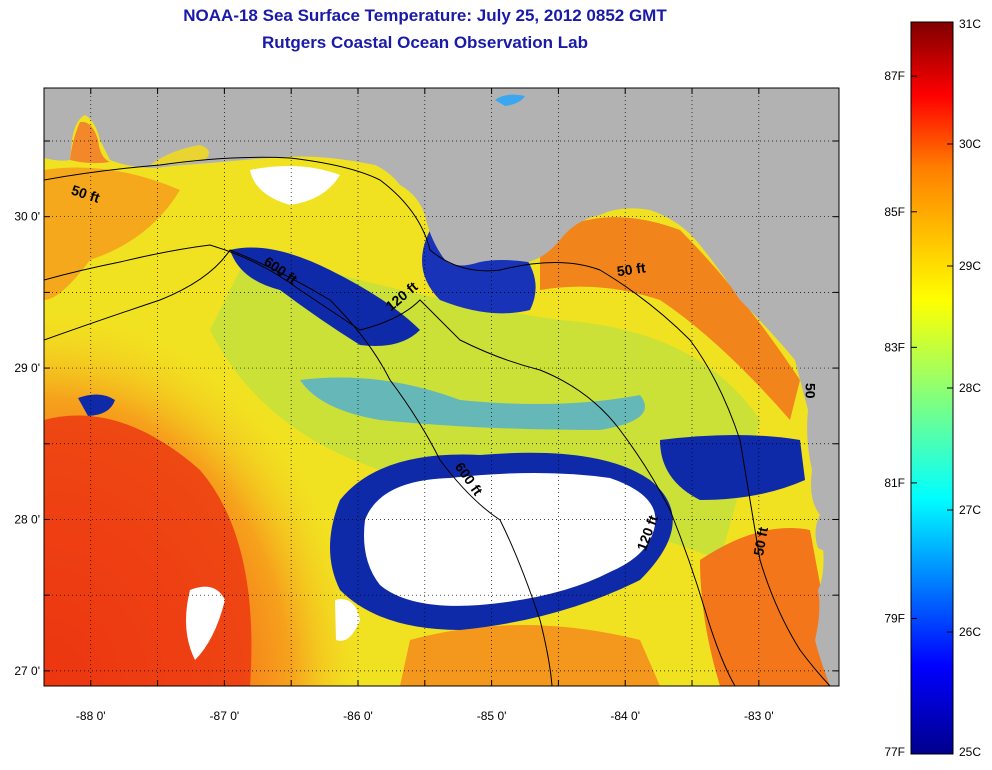 Image resolution: width=992 pixels, height=770 pixels. What do you see at coordinates (894, 347) in the screenshot?
I see `fahrenheit-label: 83F` at bounding box center [894, 347].